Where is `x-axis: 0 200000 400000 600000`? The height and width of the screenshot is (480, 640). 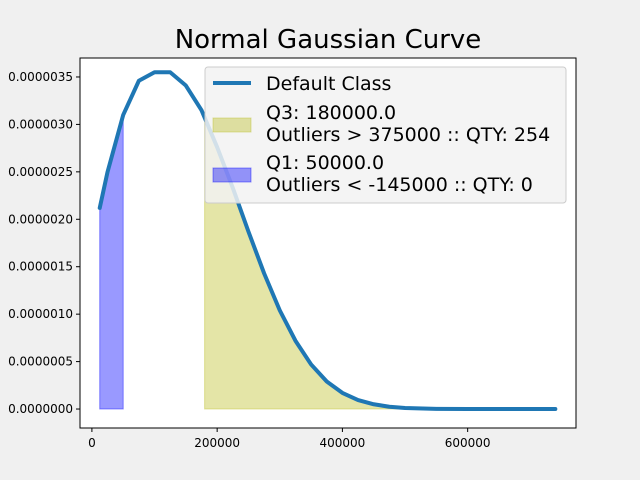
x-axis: 0 200000 400000 600000 is located at coordinates (289, 439).